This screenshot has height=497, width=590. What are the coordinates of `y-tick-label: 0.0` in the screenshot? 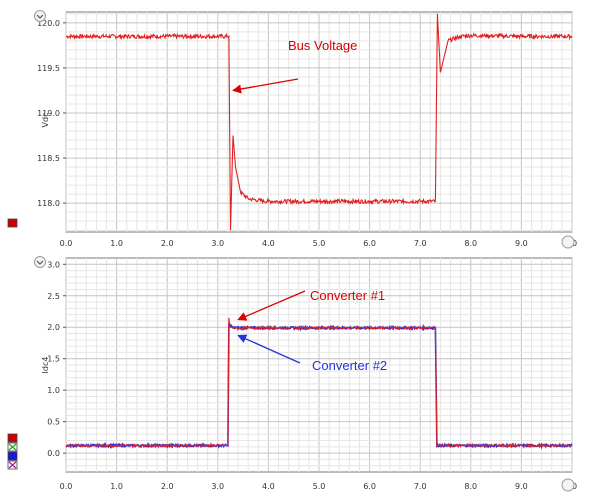 It's located at (53, 453).